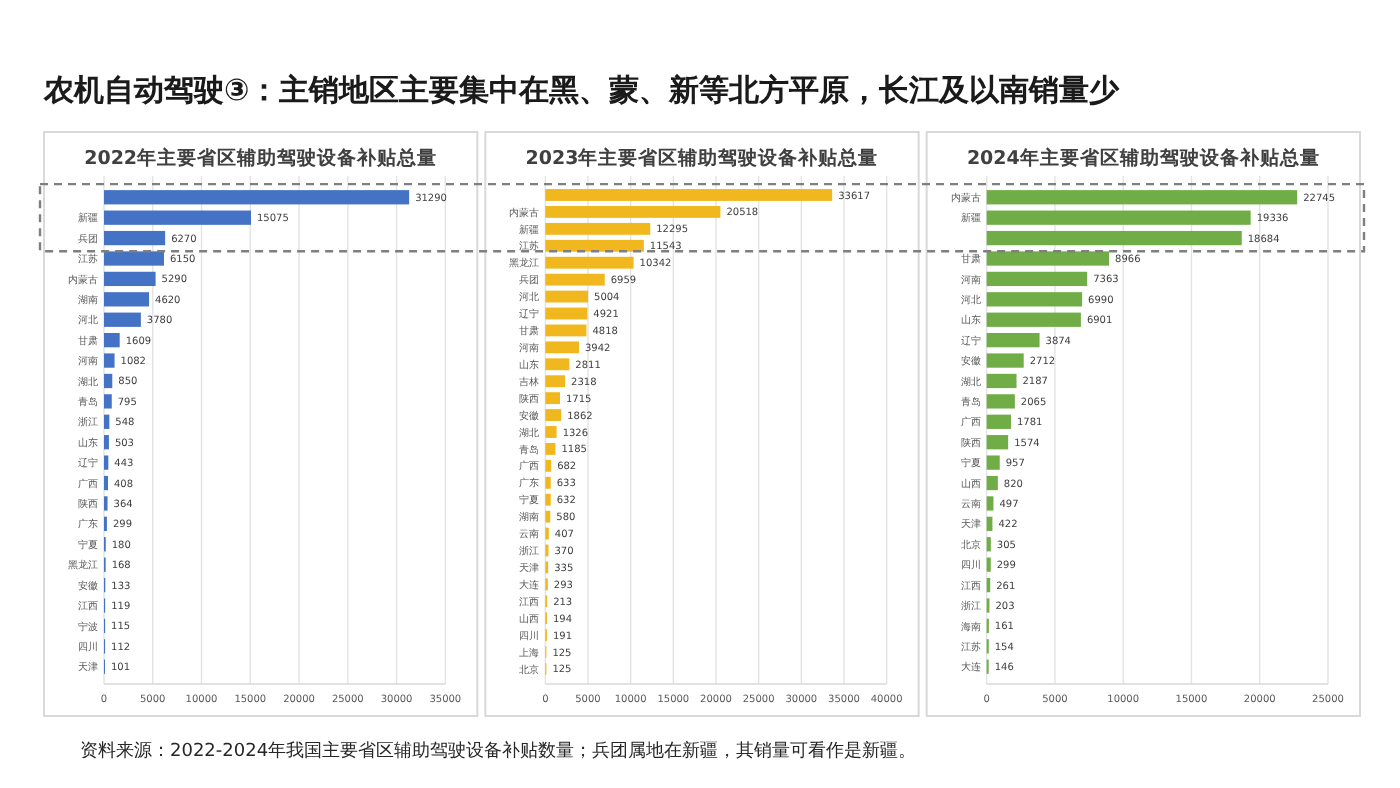 The height and width of the screenshot is (788, 1400). What do you see at coordinates (498, 751) in the screenshot?
I see `text: 资料来源：2022-2024年我国主要省区辅助驾驶设备补贴数量；兵团属地在新疆，其销量可看作是新疆。` at bounding box center [498, 751].